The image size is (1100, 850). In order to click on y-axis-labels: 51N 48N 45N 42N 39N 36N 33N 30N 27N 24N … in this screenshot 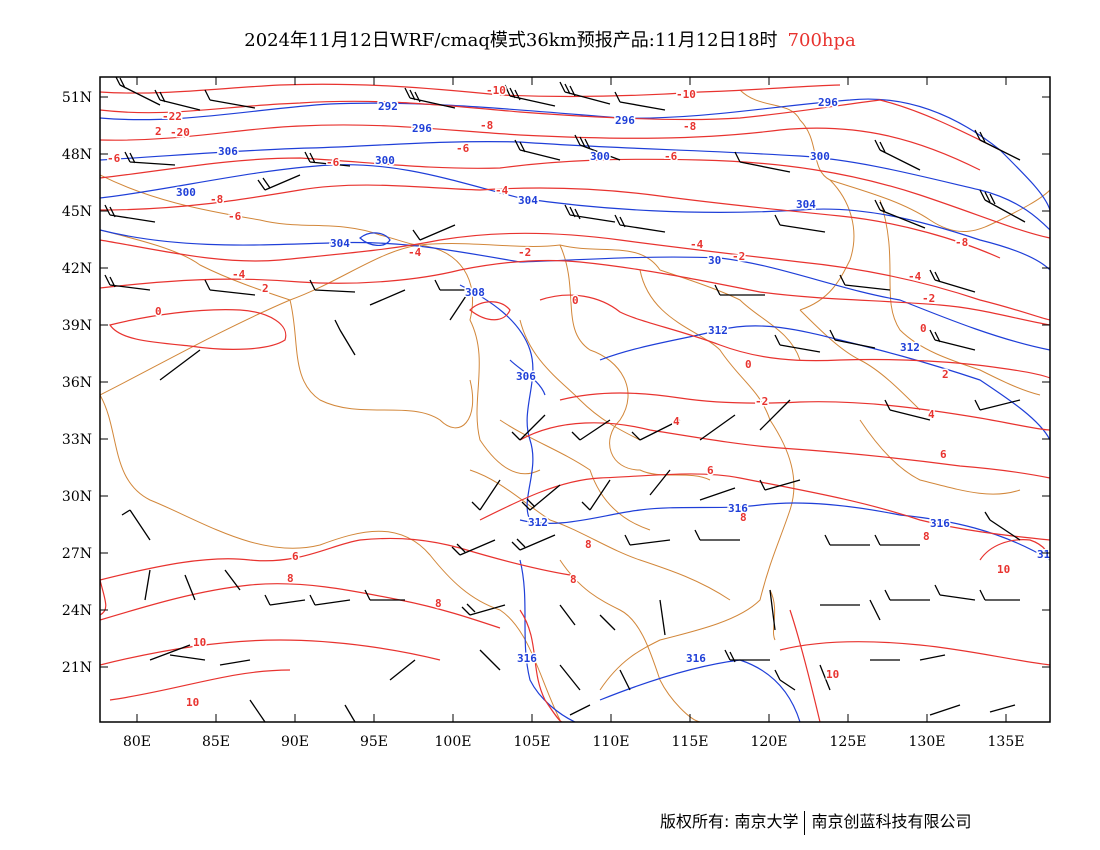, I will do `click(77, 383)`.